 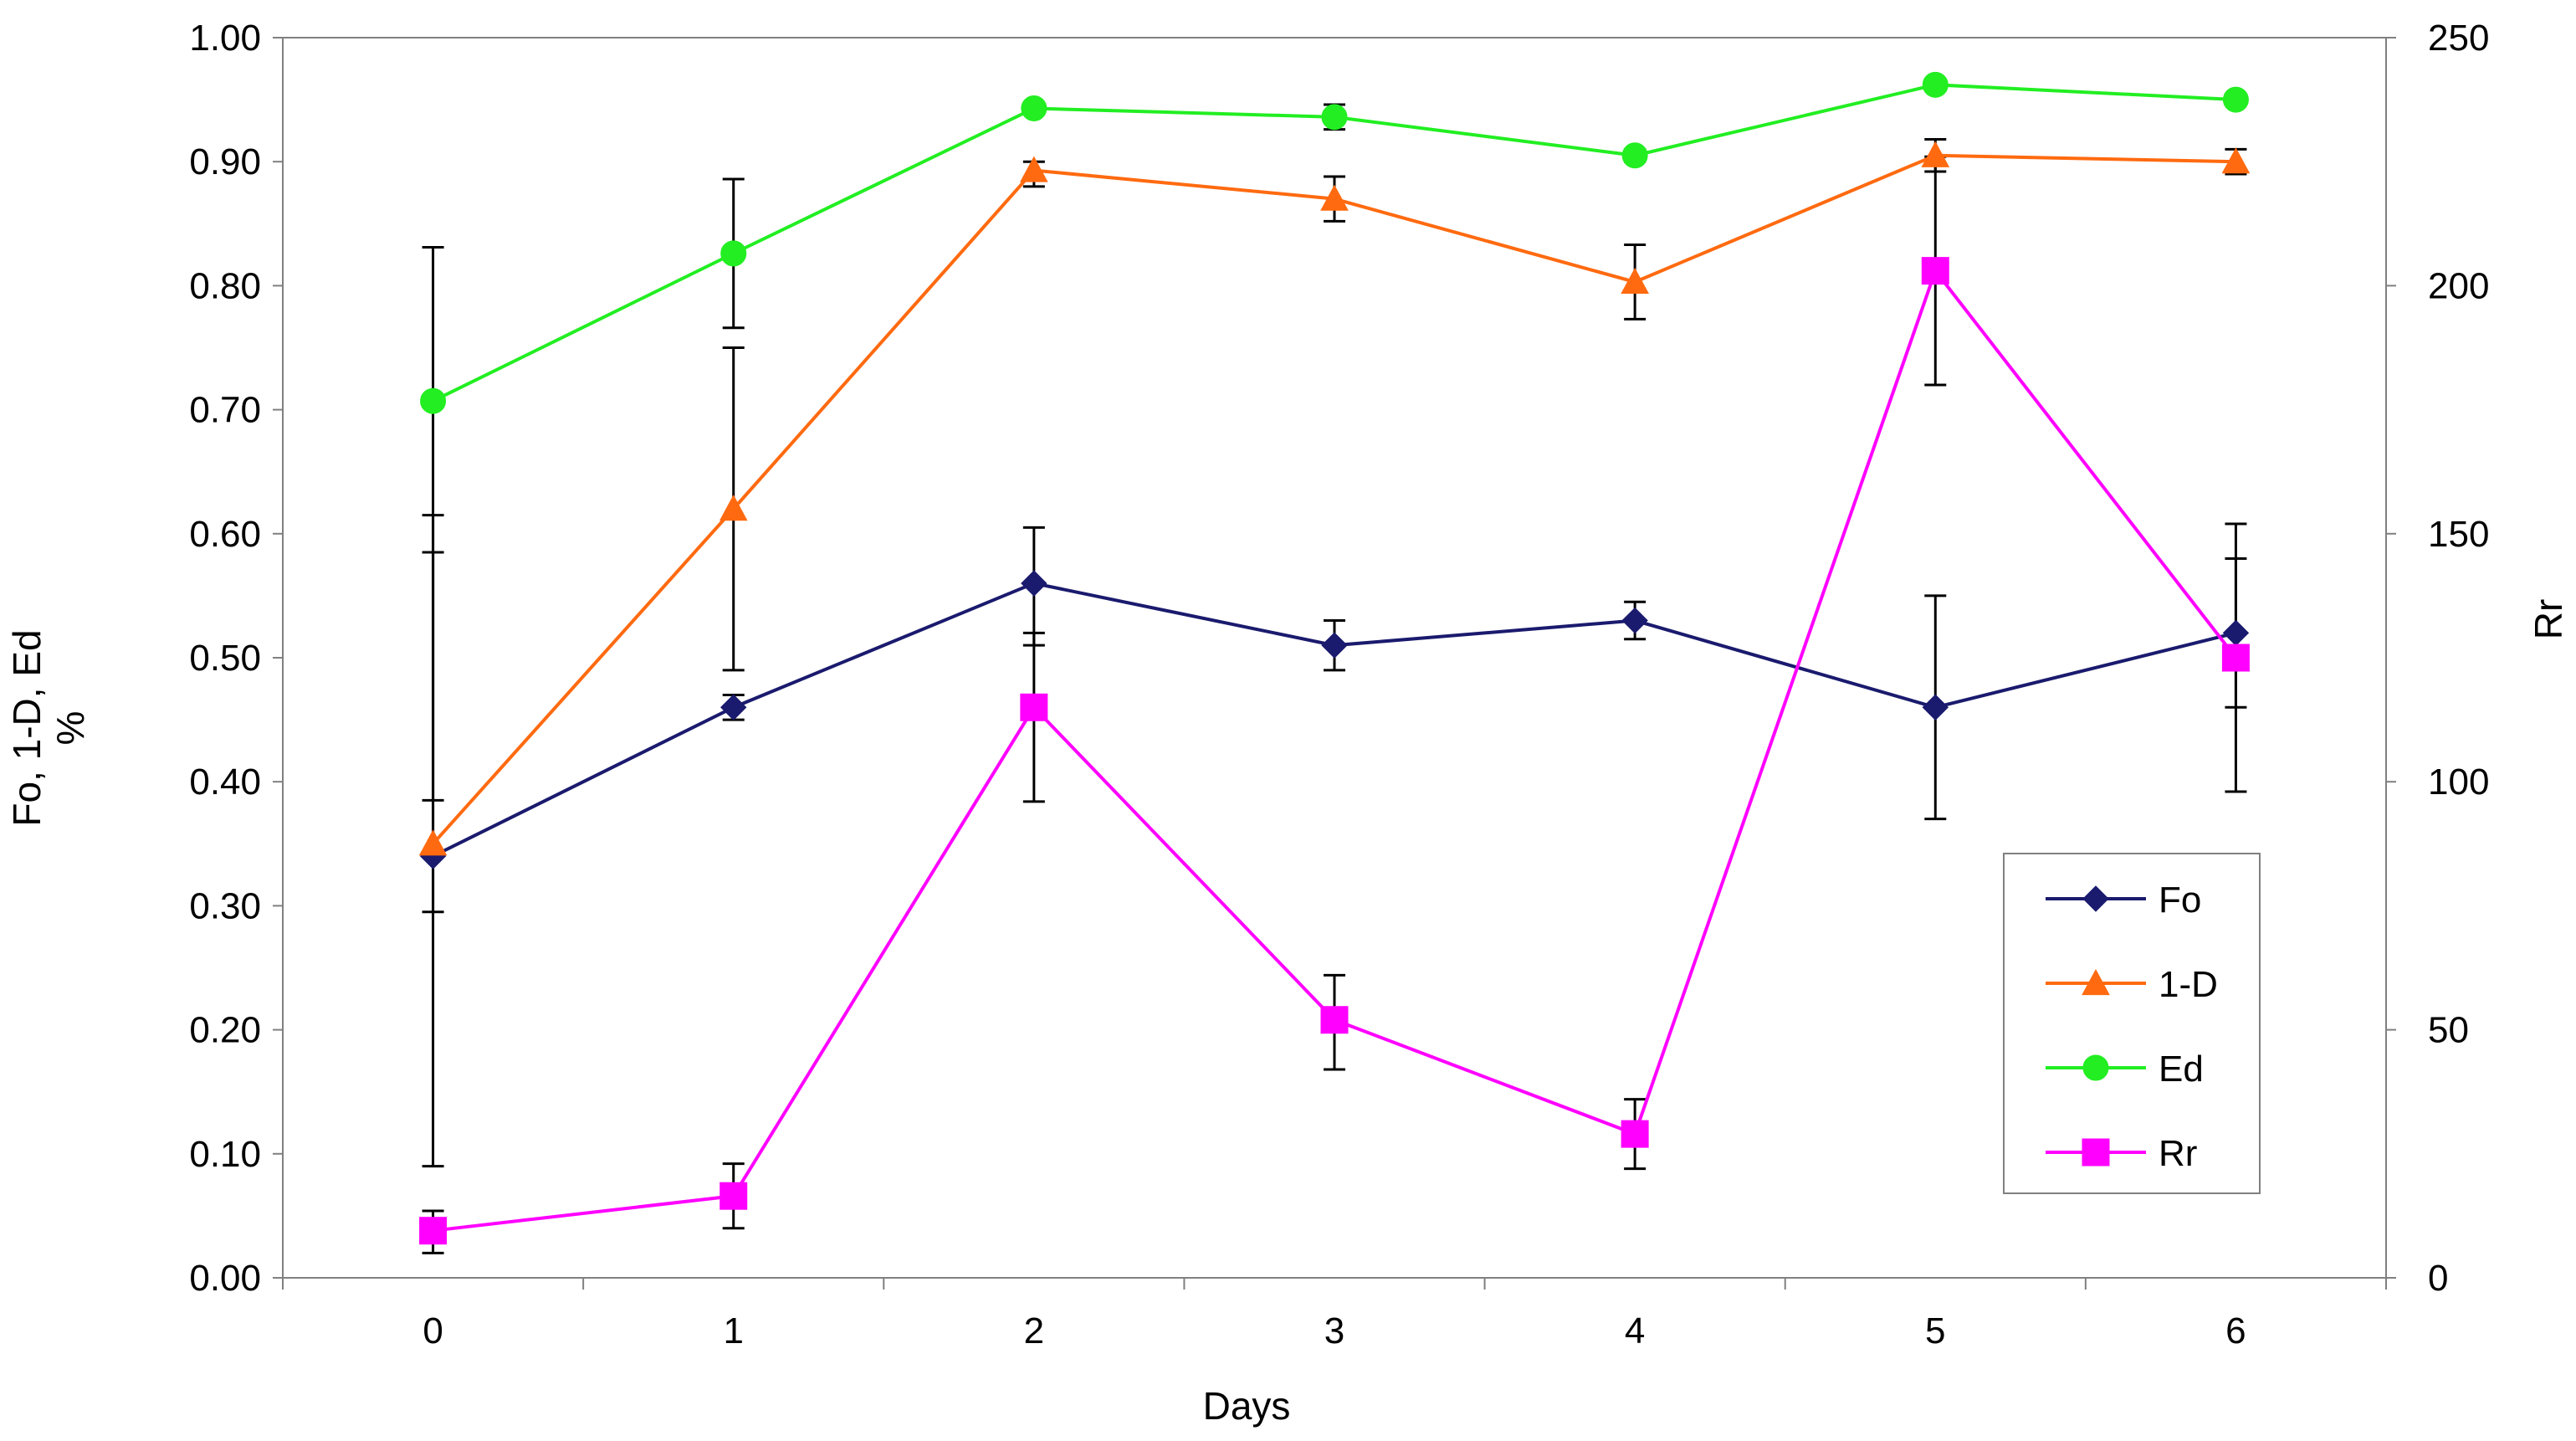 What do you see at coordinates (225, 658) in the screenshot?
I see `y-left-tick-label: 0.50` at bounding box center [225, 658].